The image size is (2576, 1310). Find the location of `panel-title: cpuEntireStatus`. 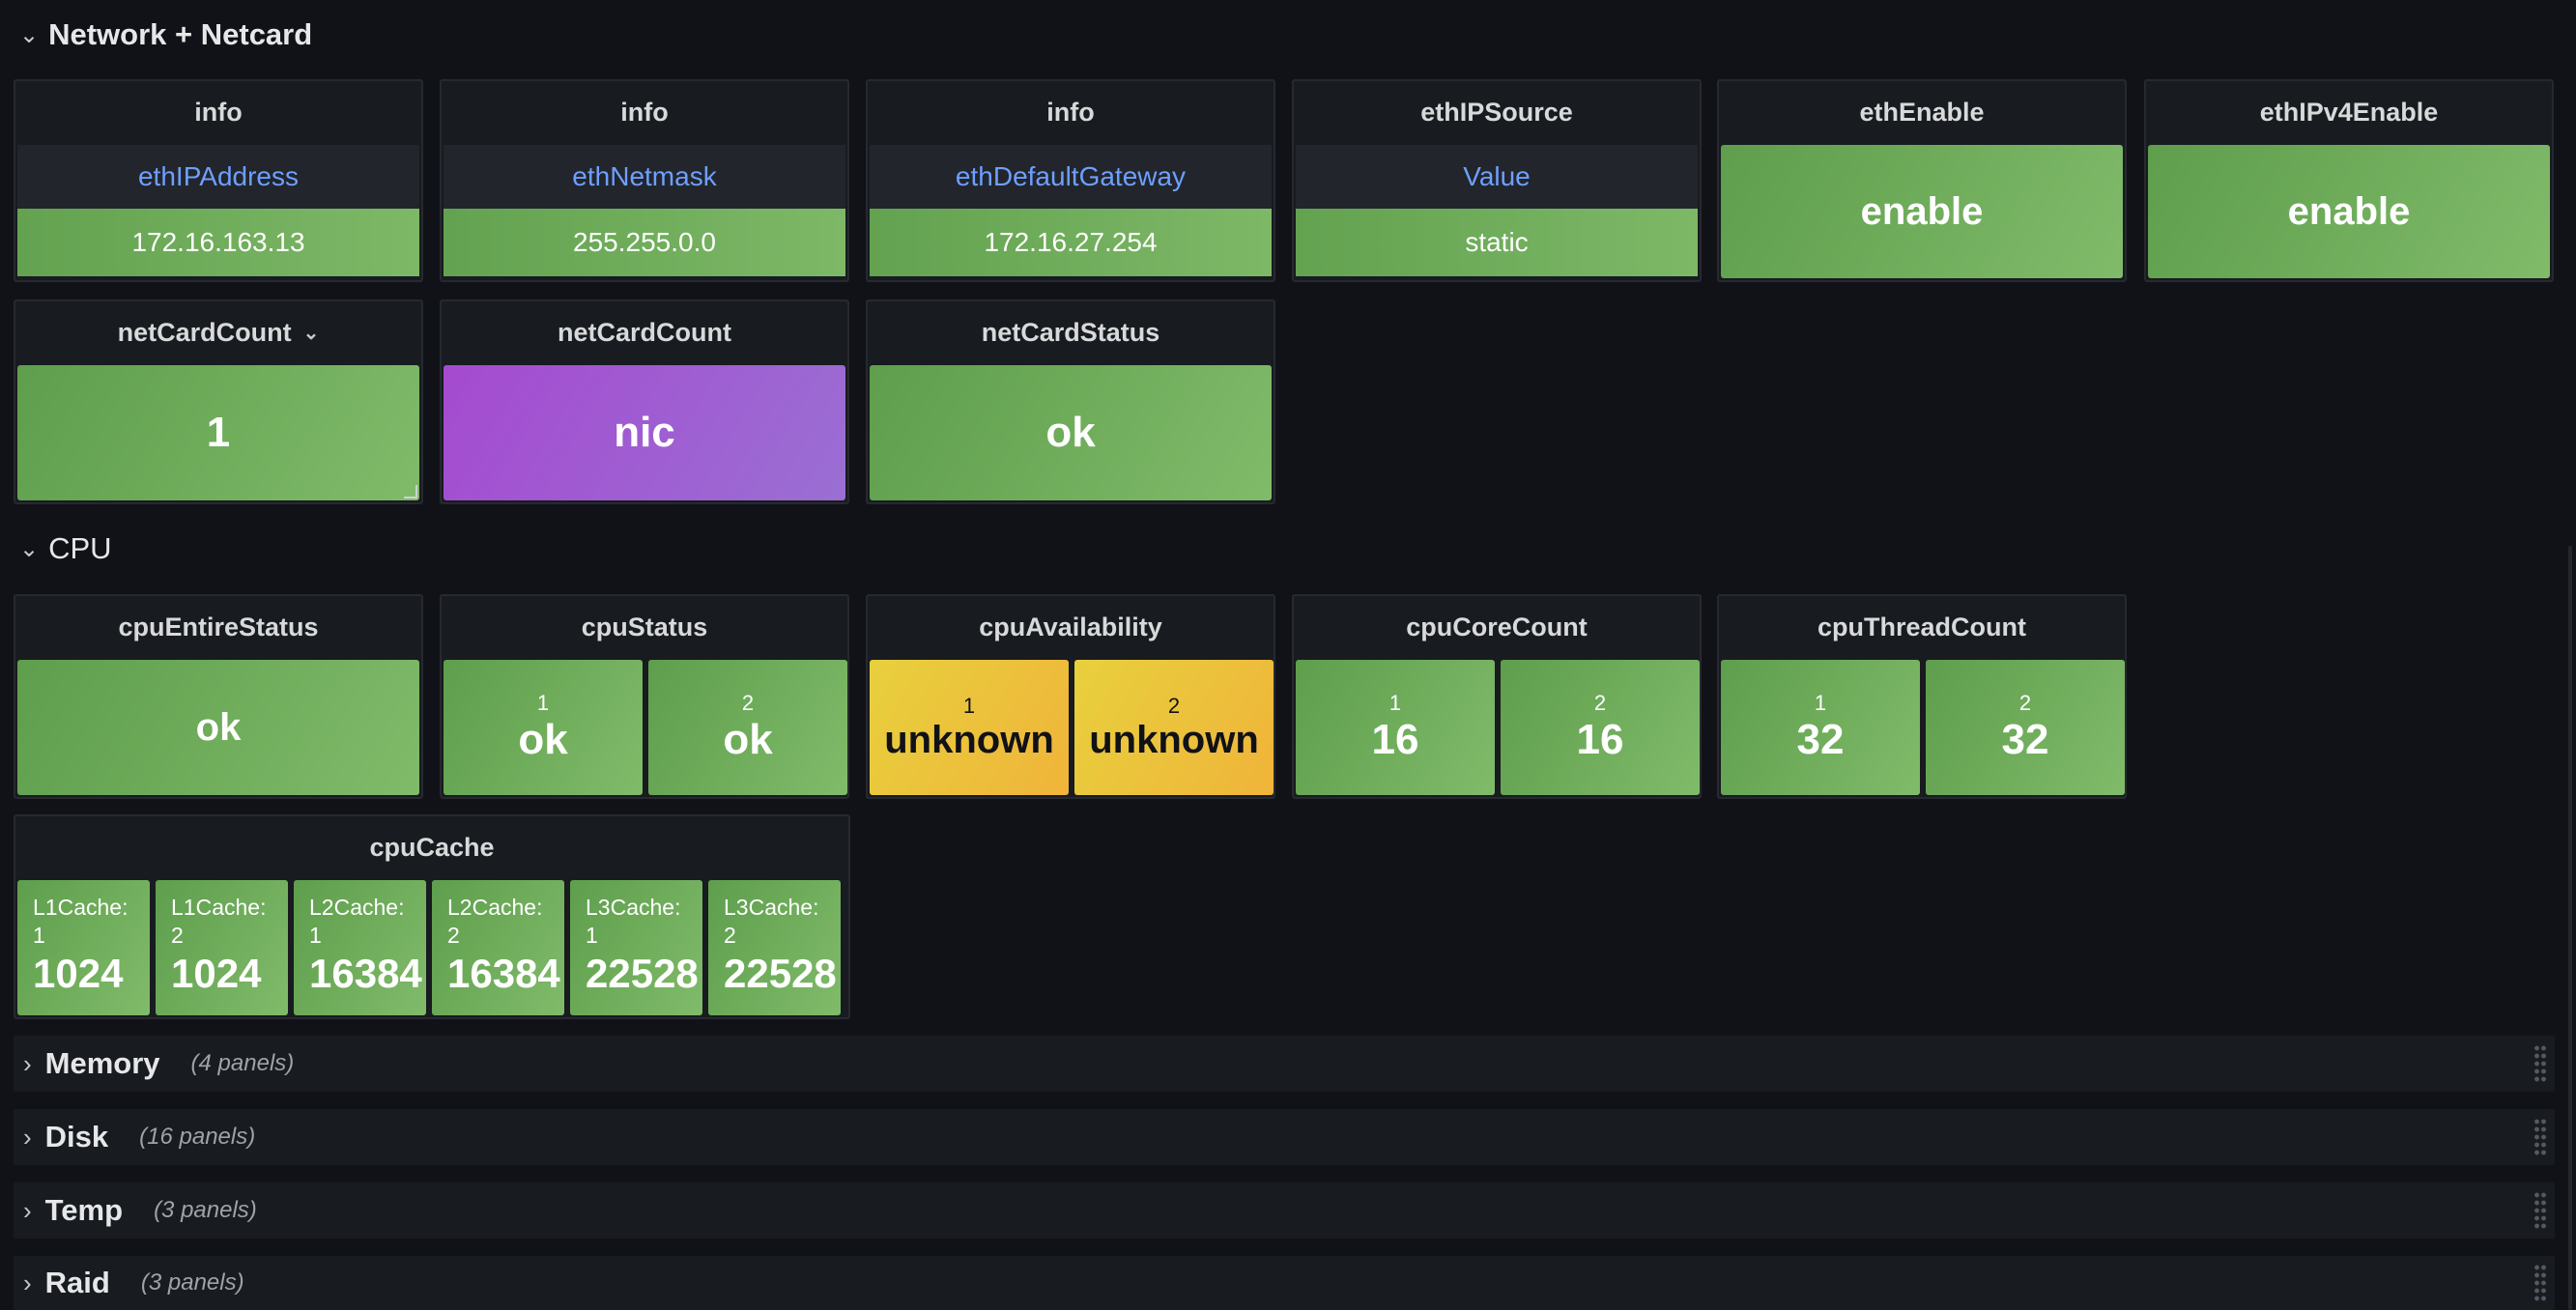

panel-title: cpuEntireStatus is located at coordinates (219, 626).